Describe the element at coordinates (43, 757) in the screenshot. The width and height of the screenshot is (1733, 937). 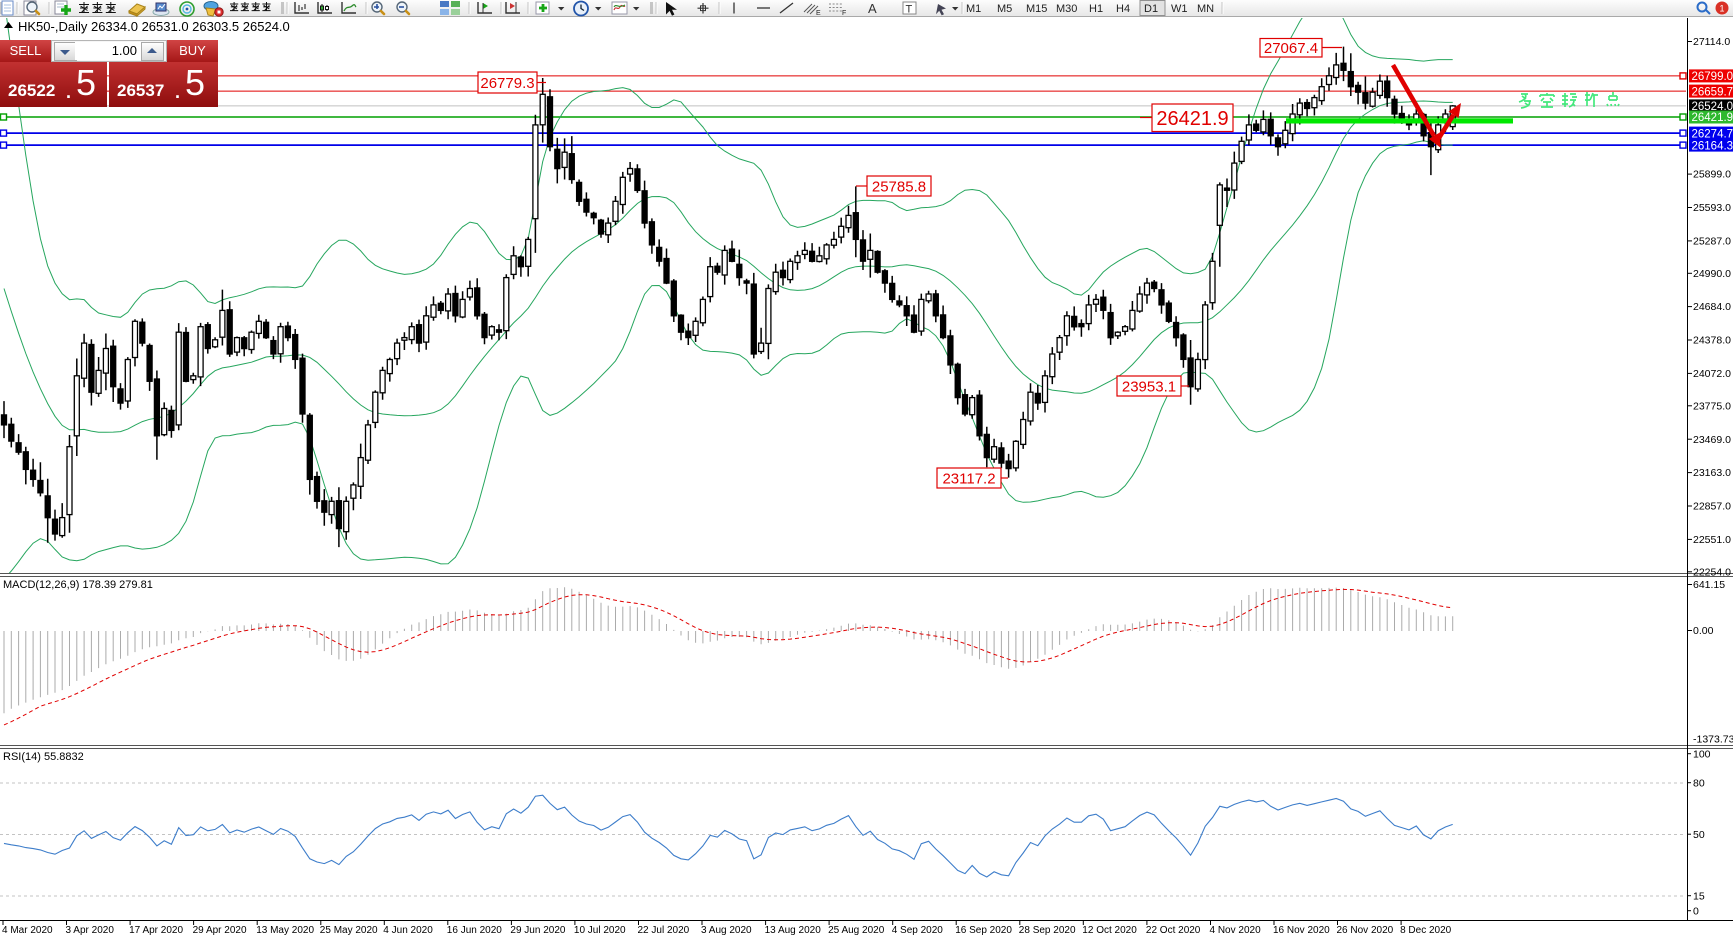
I see `svg-text: RSI(14) 55.8832` at that location.